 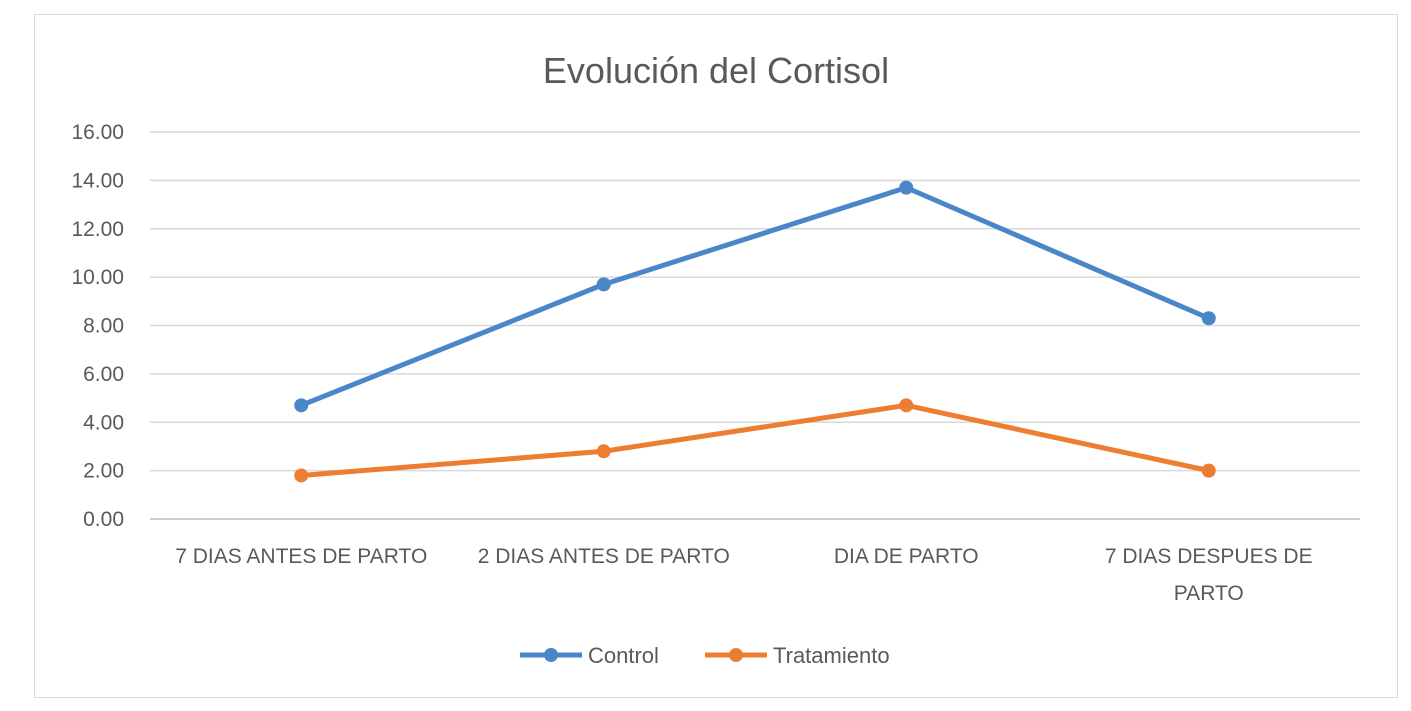 What do you see at coordinates (1209, 556) in the screenshot?
I see `x-tick-label: 7 DIAS DESPUES DE` at bounding box center [1209, 556].